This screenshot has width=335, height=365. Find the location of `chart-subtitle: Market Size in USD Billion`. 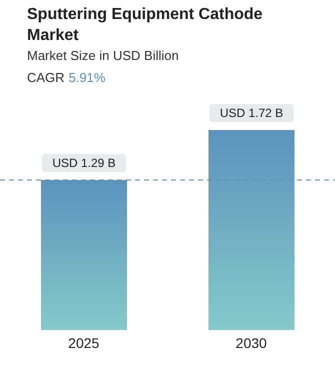

chart-subtitle: Market Size in USD Billion is located at coordinates (103, 55).